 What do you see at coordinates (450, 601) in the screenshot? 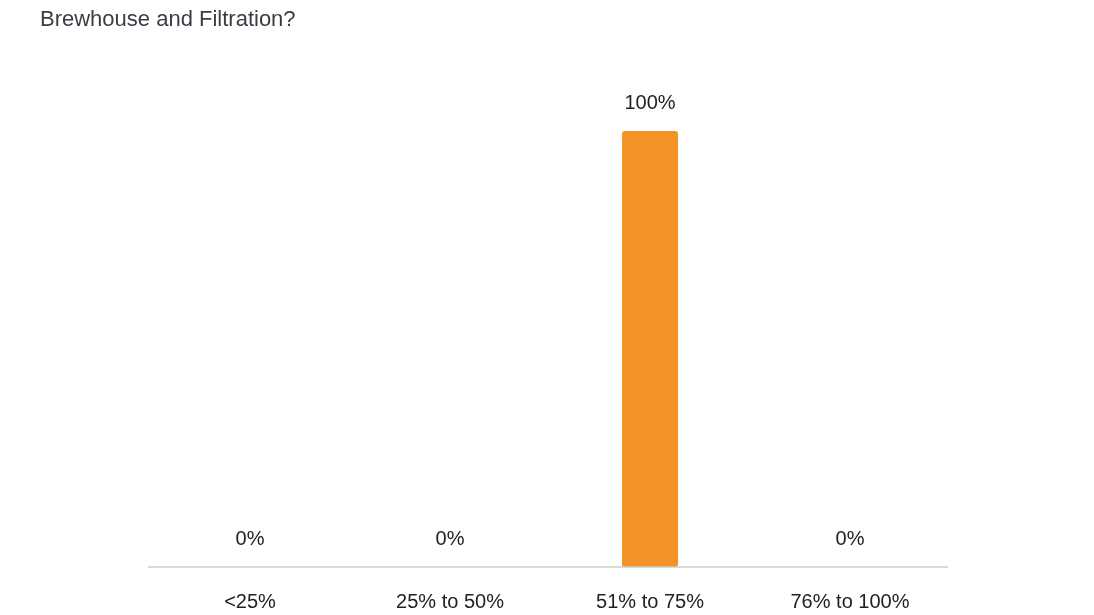
I see `x-tick-label: 25% to 50%` at bounding box center [450, 601].